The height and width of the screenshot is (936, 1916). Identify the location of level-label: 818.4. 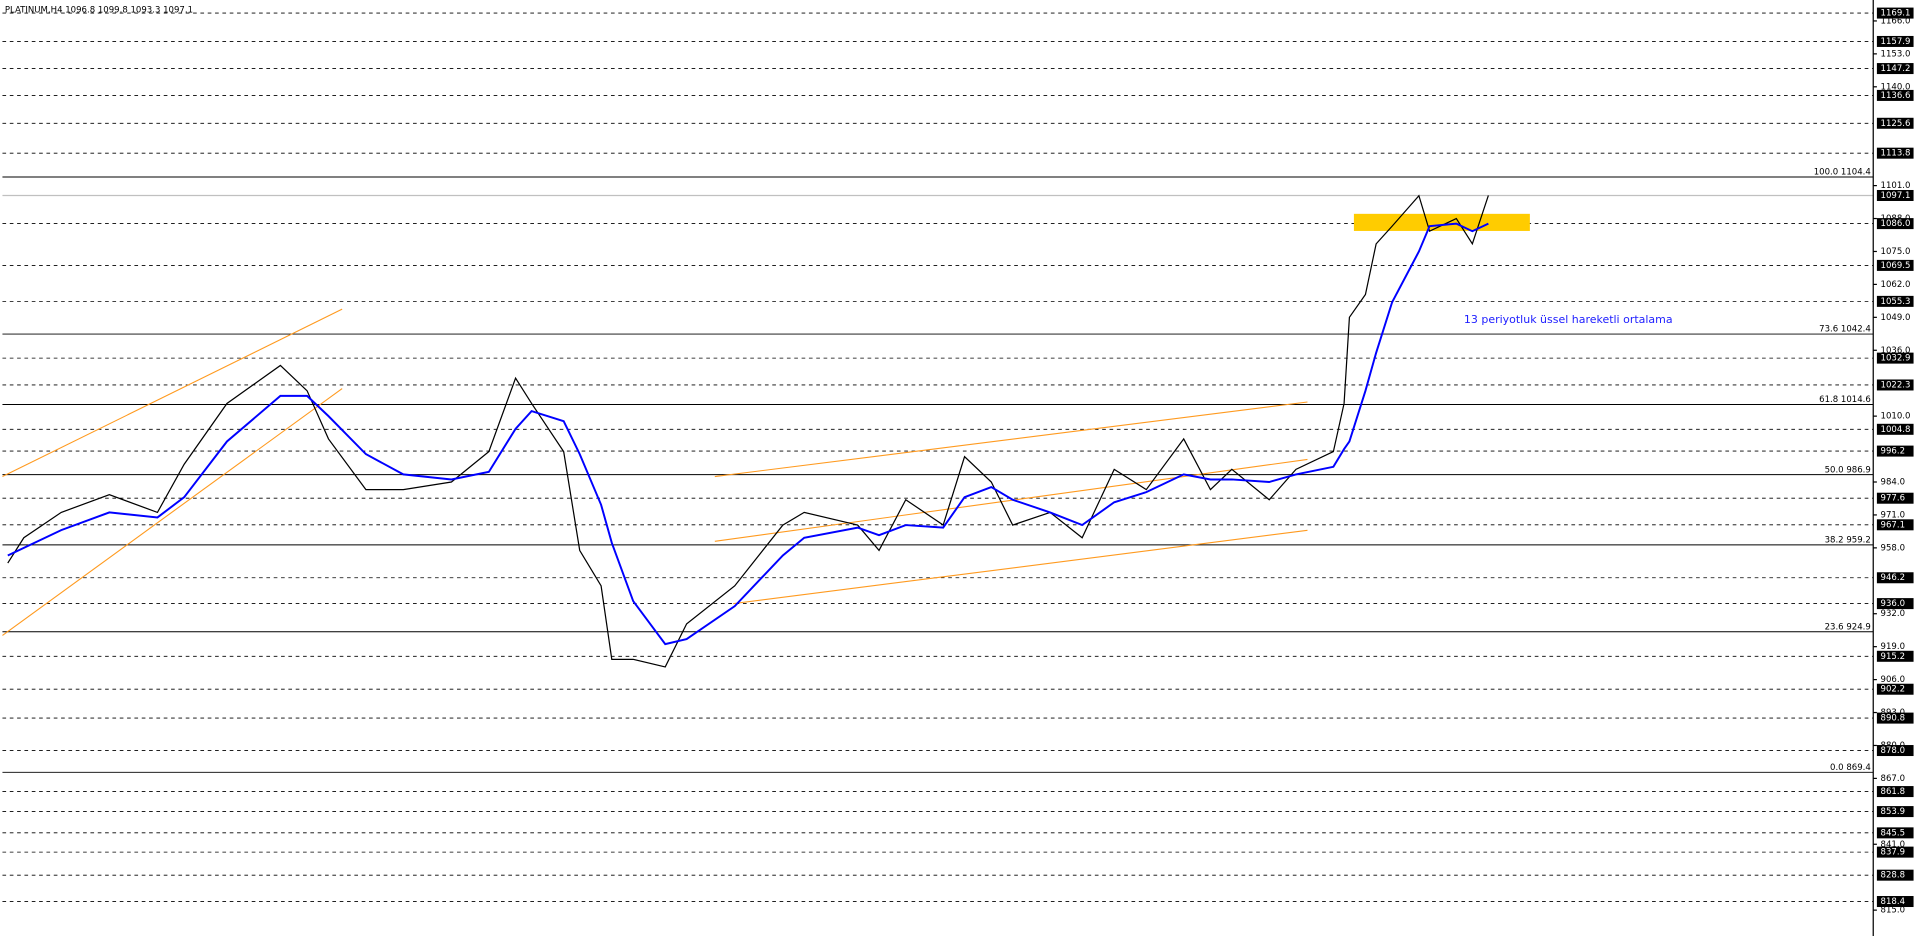
(1893, 902).